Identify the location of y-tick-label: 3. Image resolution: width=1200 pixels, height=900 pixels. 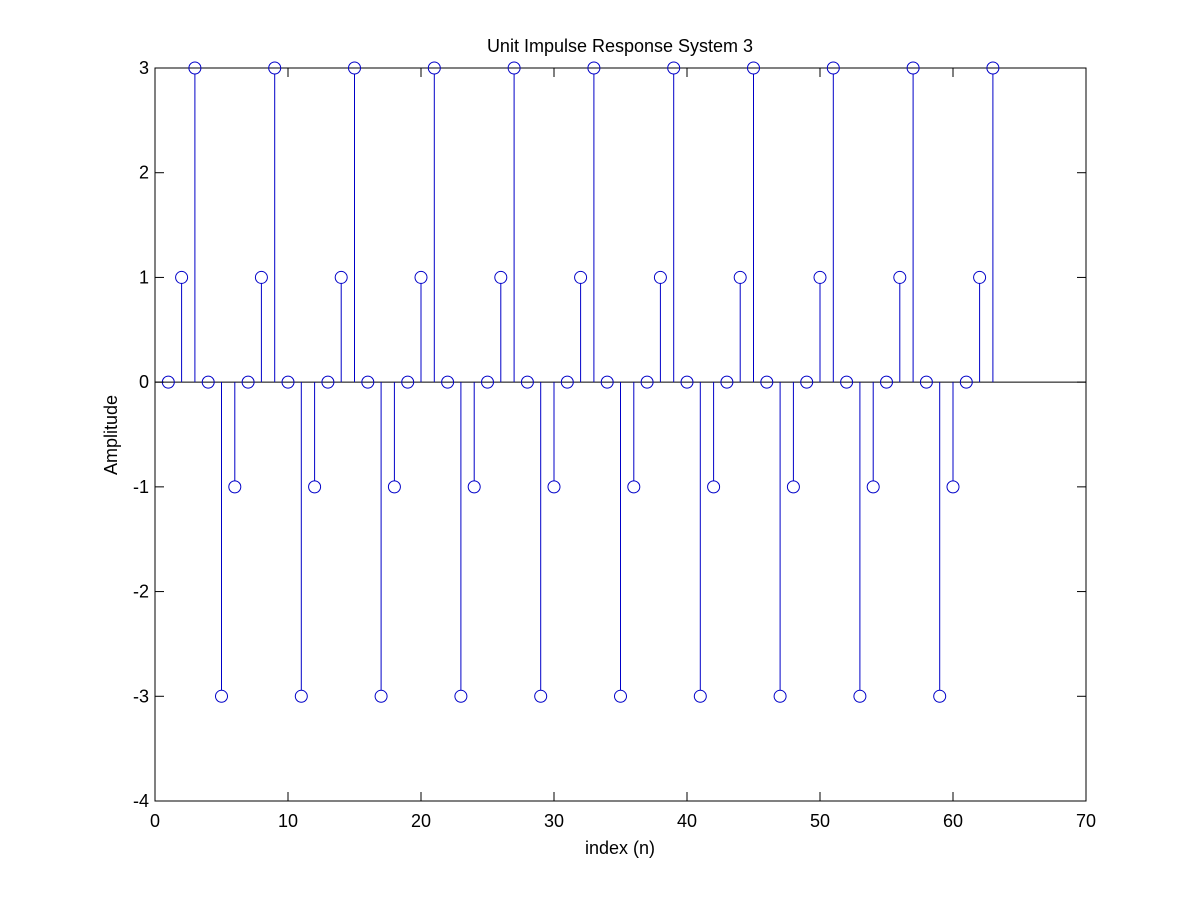
(144, 68).